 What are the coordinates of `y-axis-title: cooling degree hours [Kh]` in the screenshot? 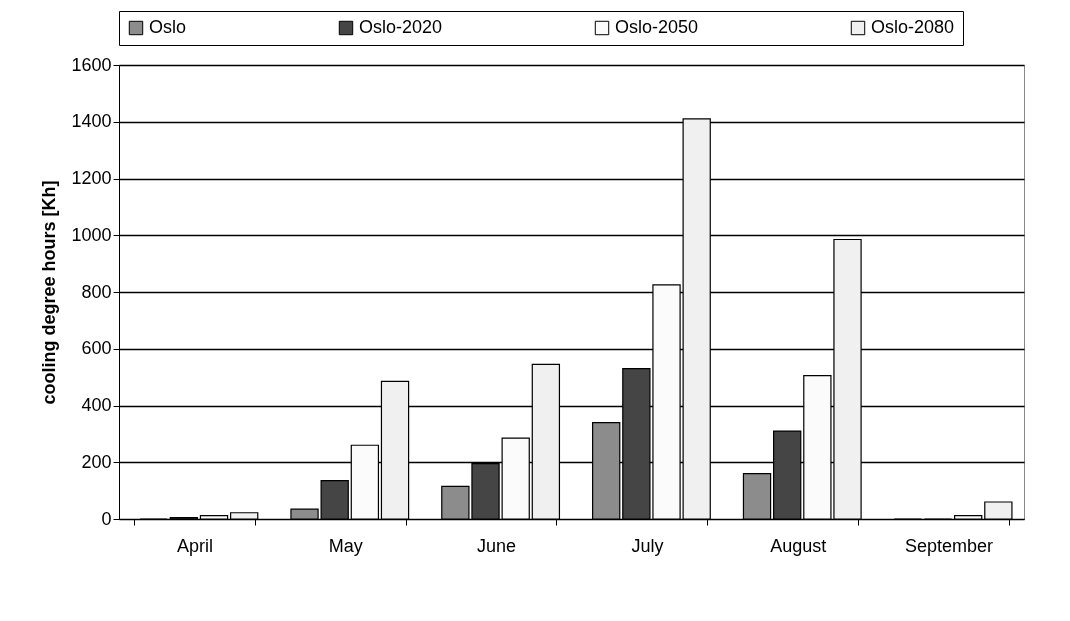 It's located at (49, 292).